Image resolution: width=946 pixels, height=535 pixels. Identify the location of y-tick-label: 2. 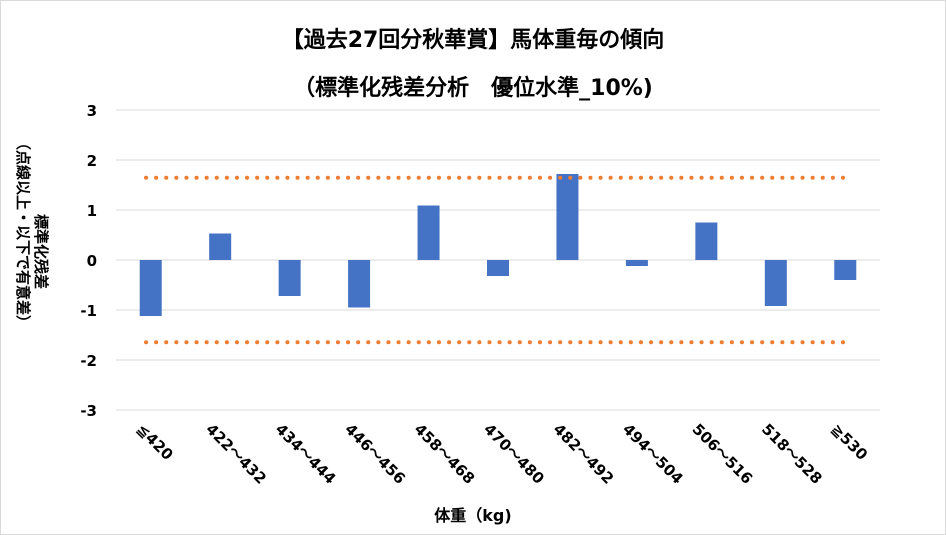
(92, 161).